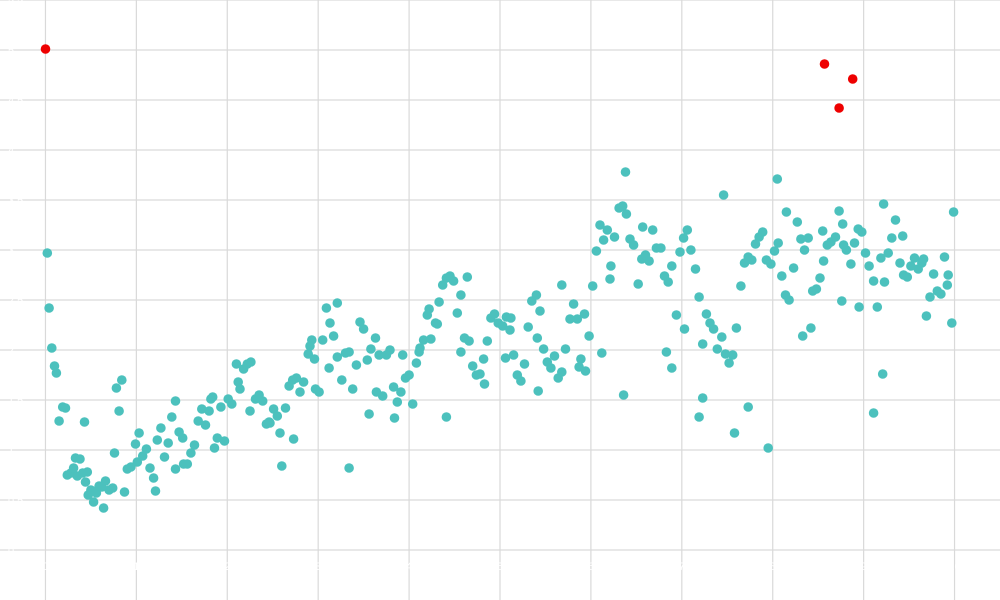 The image size is (1000, 600). I want to click on x-tick-label: 7, so click(682, 567).